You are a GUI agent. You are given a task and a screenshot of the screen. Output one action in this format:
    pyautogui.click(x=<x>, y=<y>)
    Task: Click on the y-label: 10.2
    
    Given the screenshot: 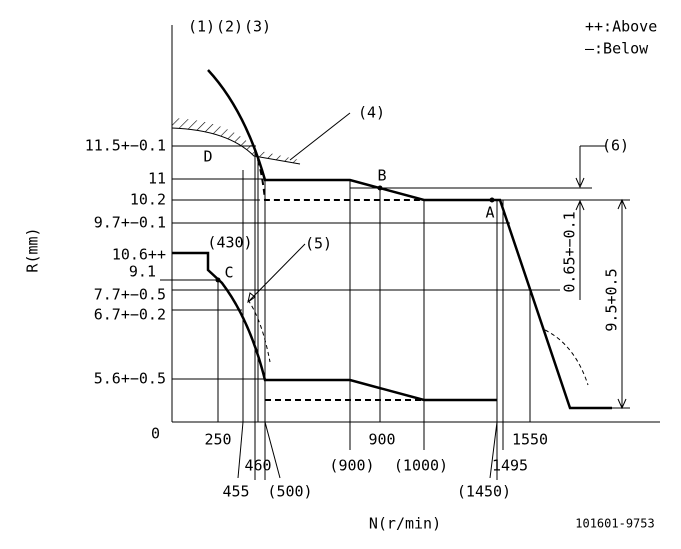 What is the action you would take?
    pyautogui.click(x=148, y=200)
    